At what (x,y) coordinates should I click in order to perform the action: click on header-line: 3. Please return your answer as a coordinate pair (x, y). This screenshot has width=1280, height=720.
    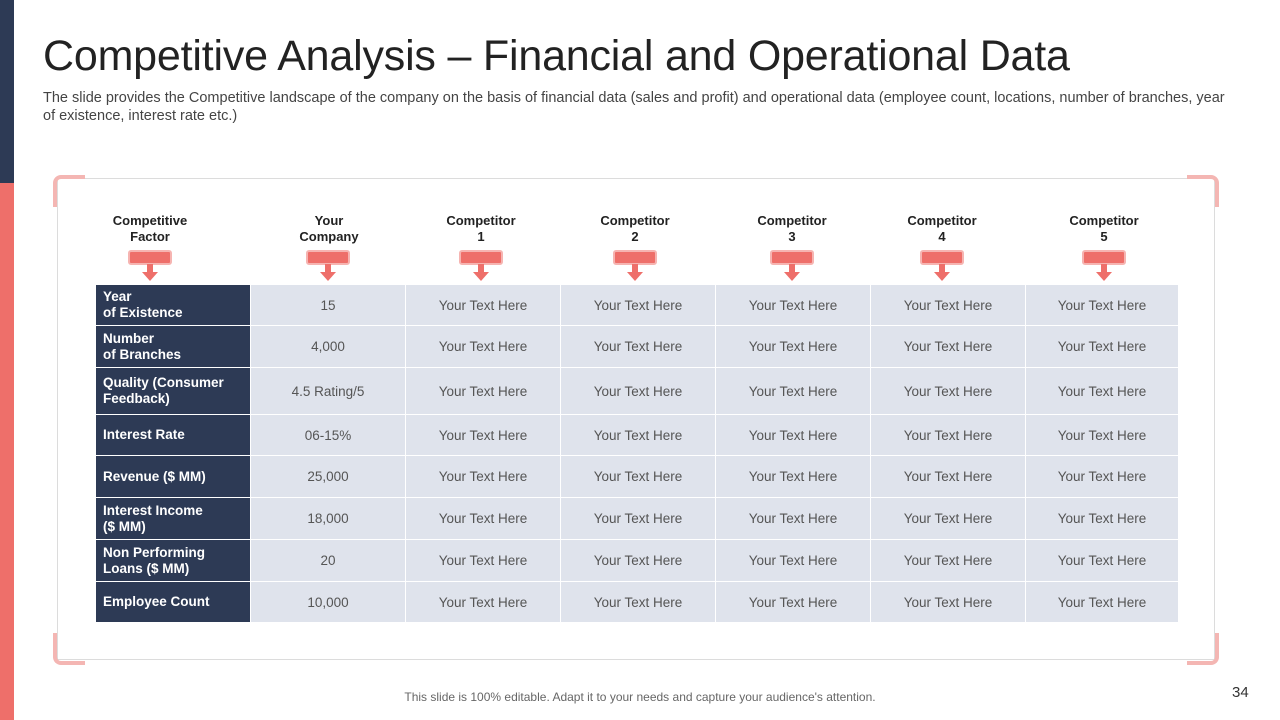
    Looking at the image, I should click on (792, 236).